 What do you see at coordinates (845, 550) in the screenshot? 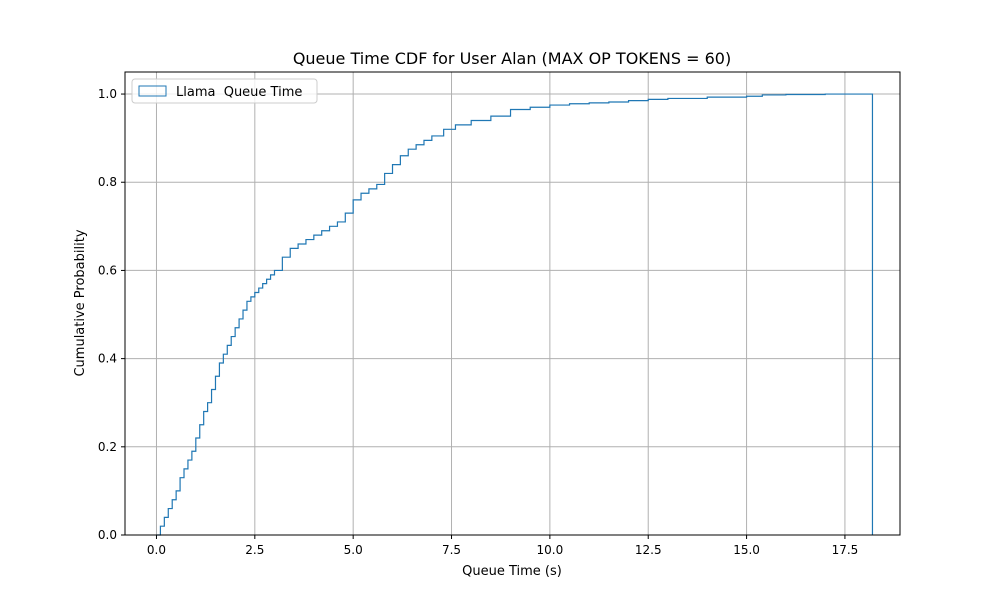
I see `x-tick-label: 17.5` at bounding box center [845, 550].